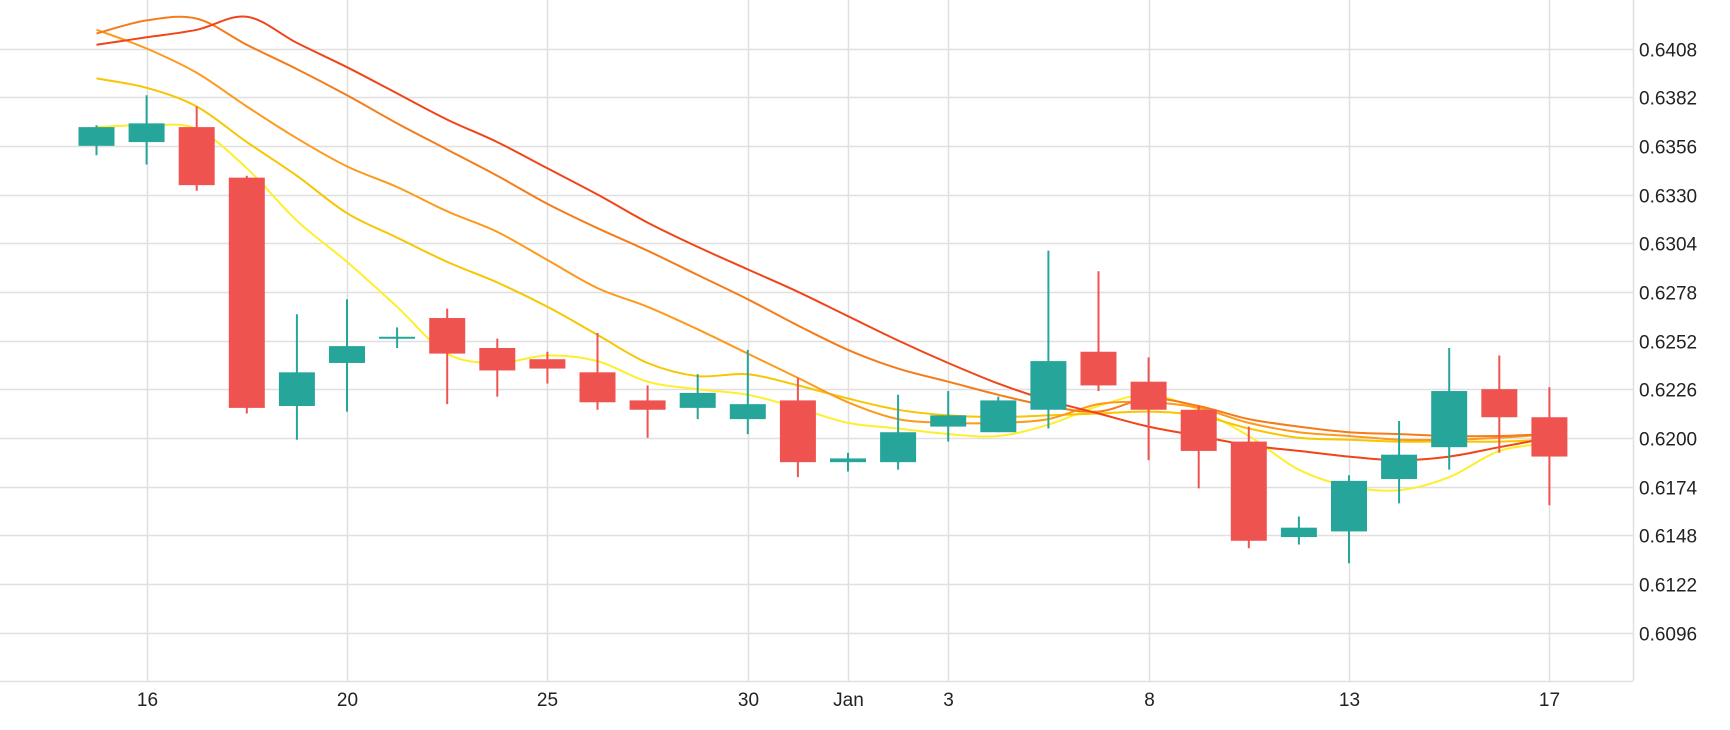 The height and width of the screenshot is (730, 1730). What do you see at coordinates (1149, 700) in the screenshot?
I see `x-tick-label: 8` at bounding box center [1149, 700].